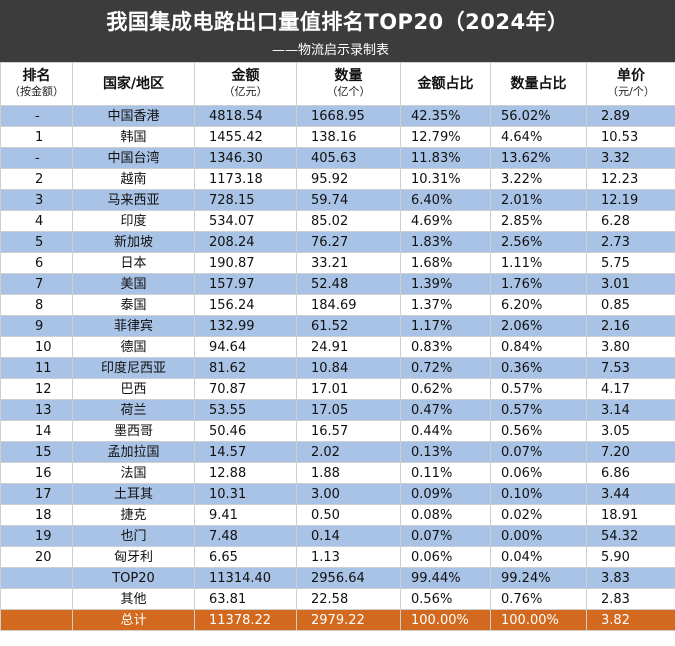  What do you see at coordinates (630, 599) in the screenshot?
I see `unit-price-cell: 2.83` at bounding box center [630, 599].